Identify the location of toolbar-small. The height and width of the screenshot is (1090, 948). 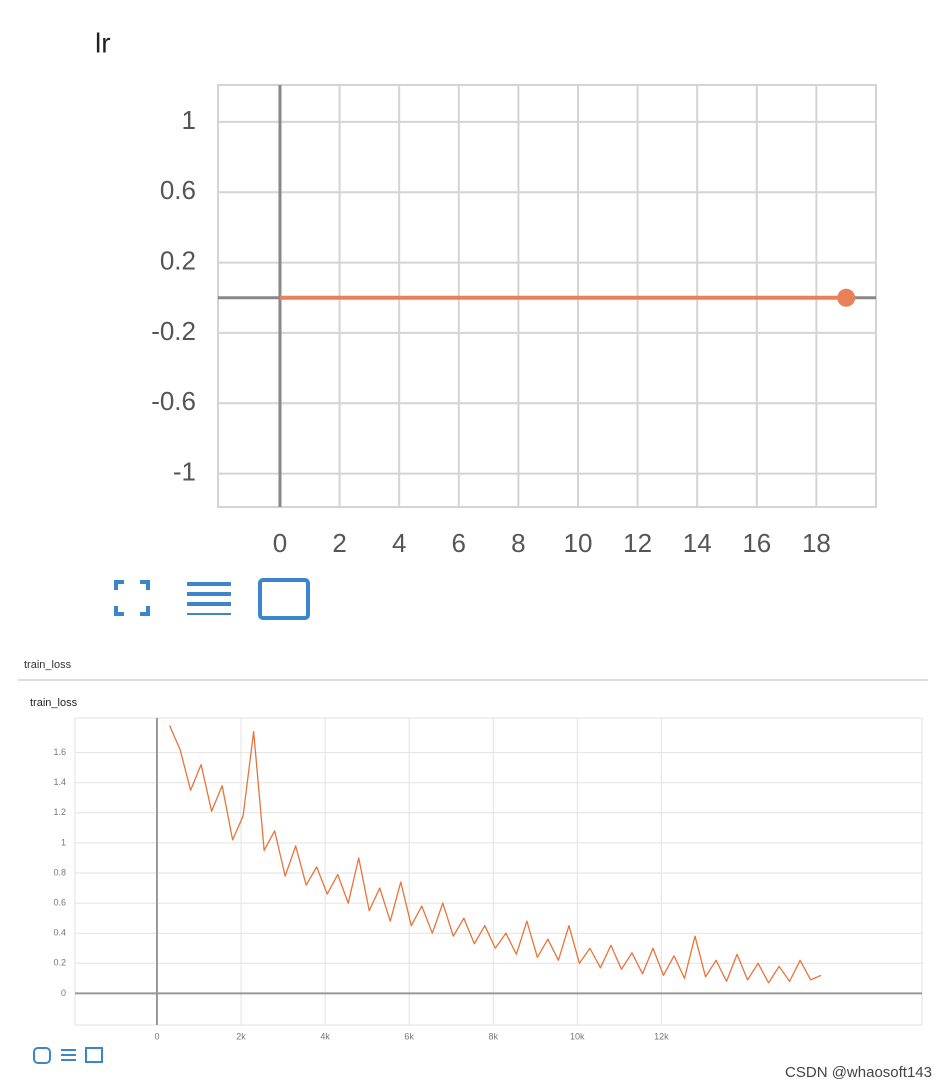
(68, 1055).